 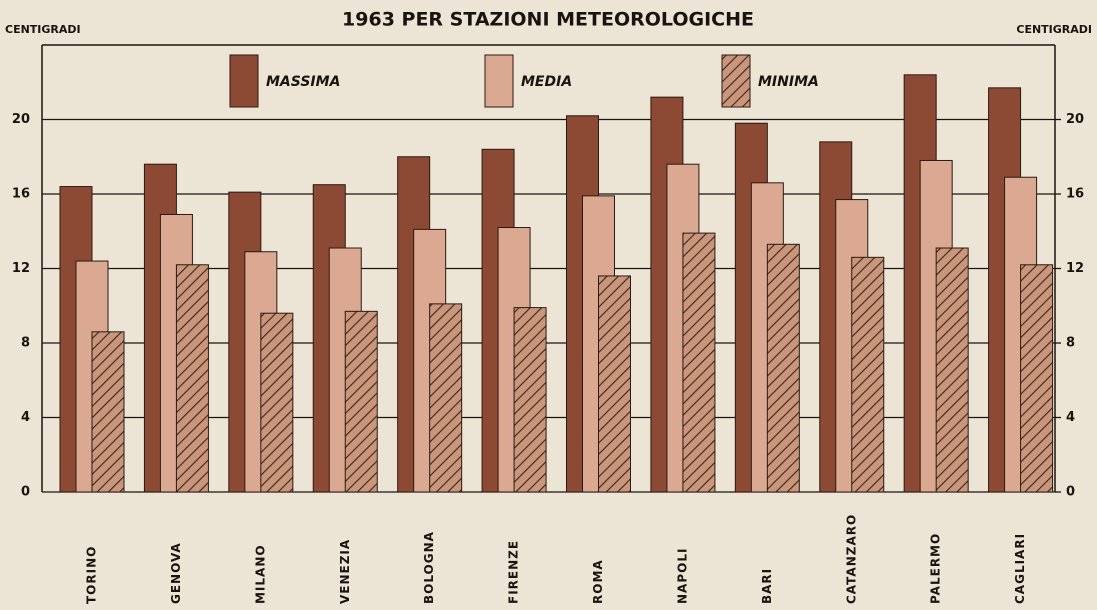 What do you see at coordinates (767, 586) in the screenshot?
I see `x-tick-label: BARI` at bounding box center [767, 586].